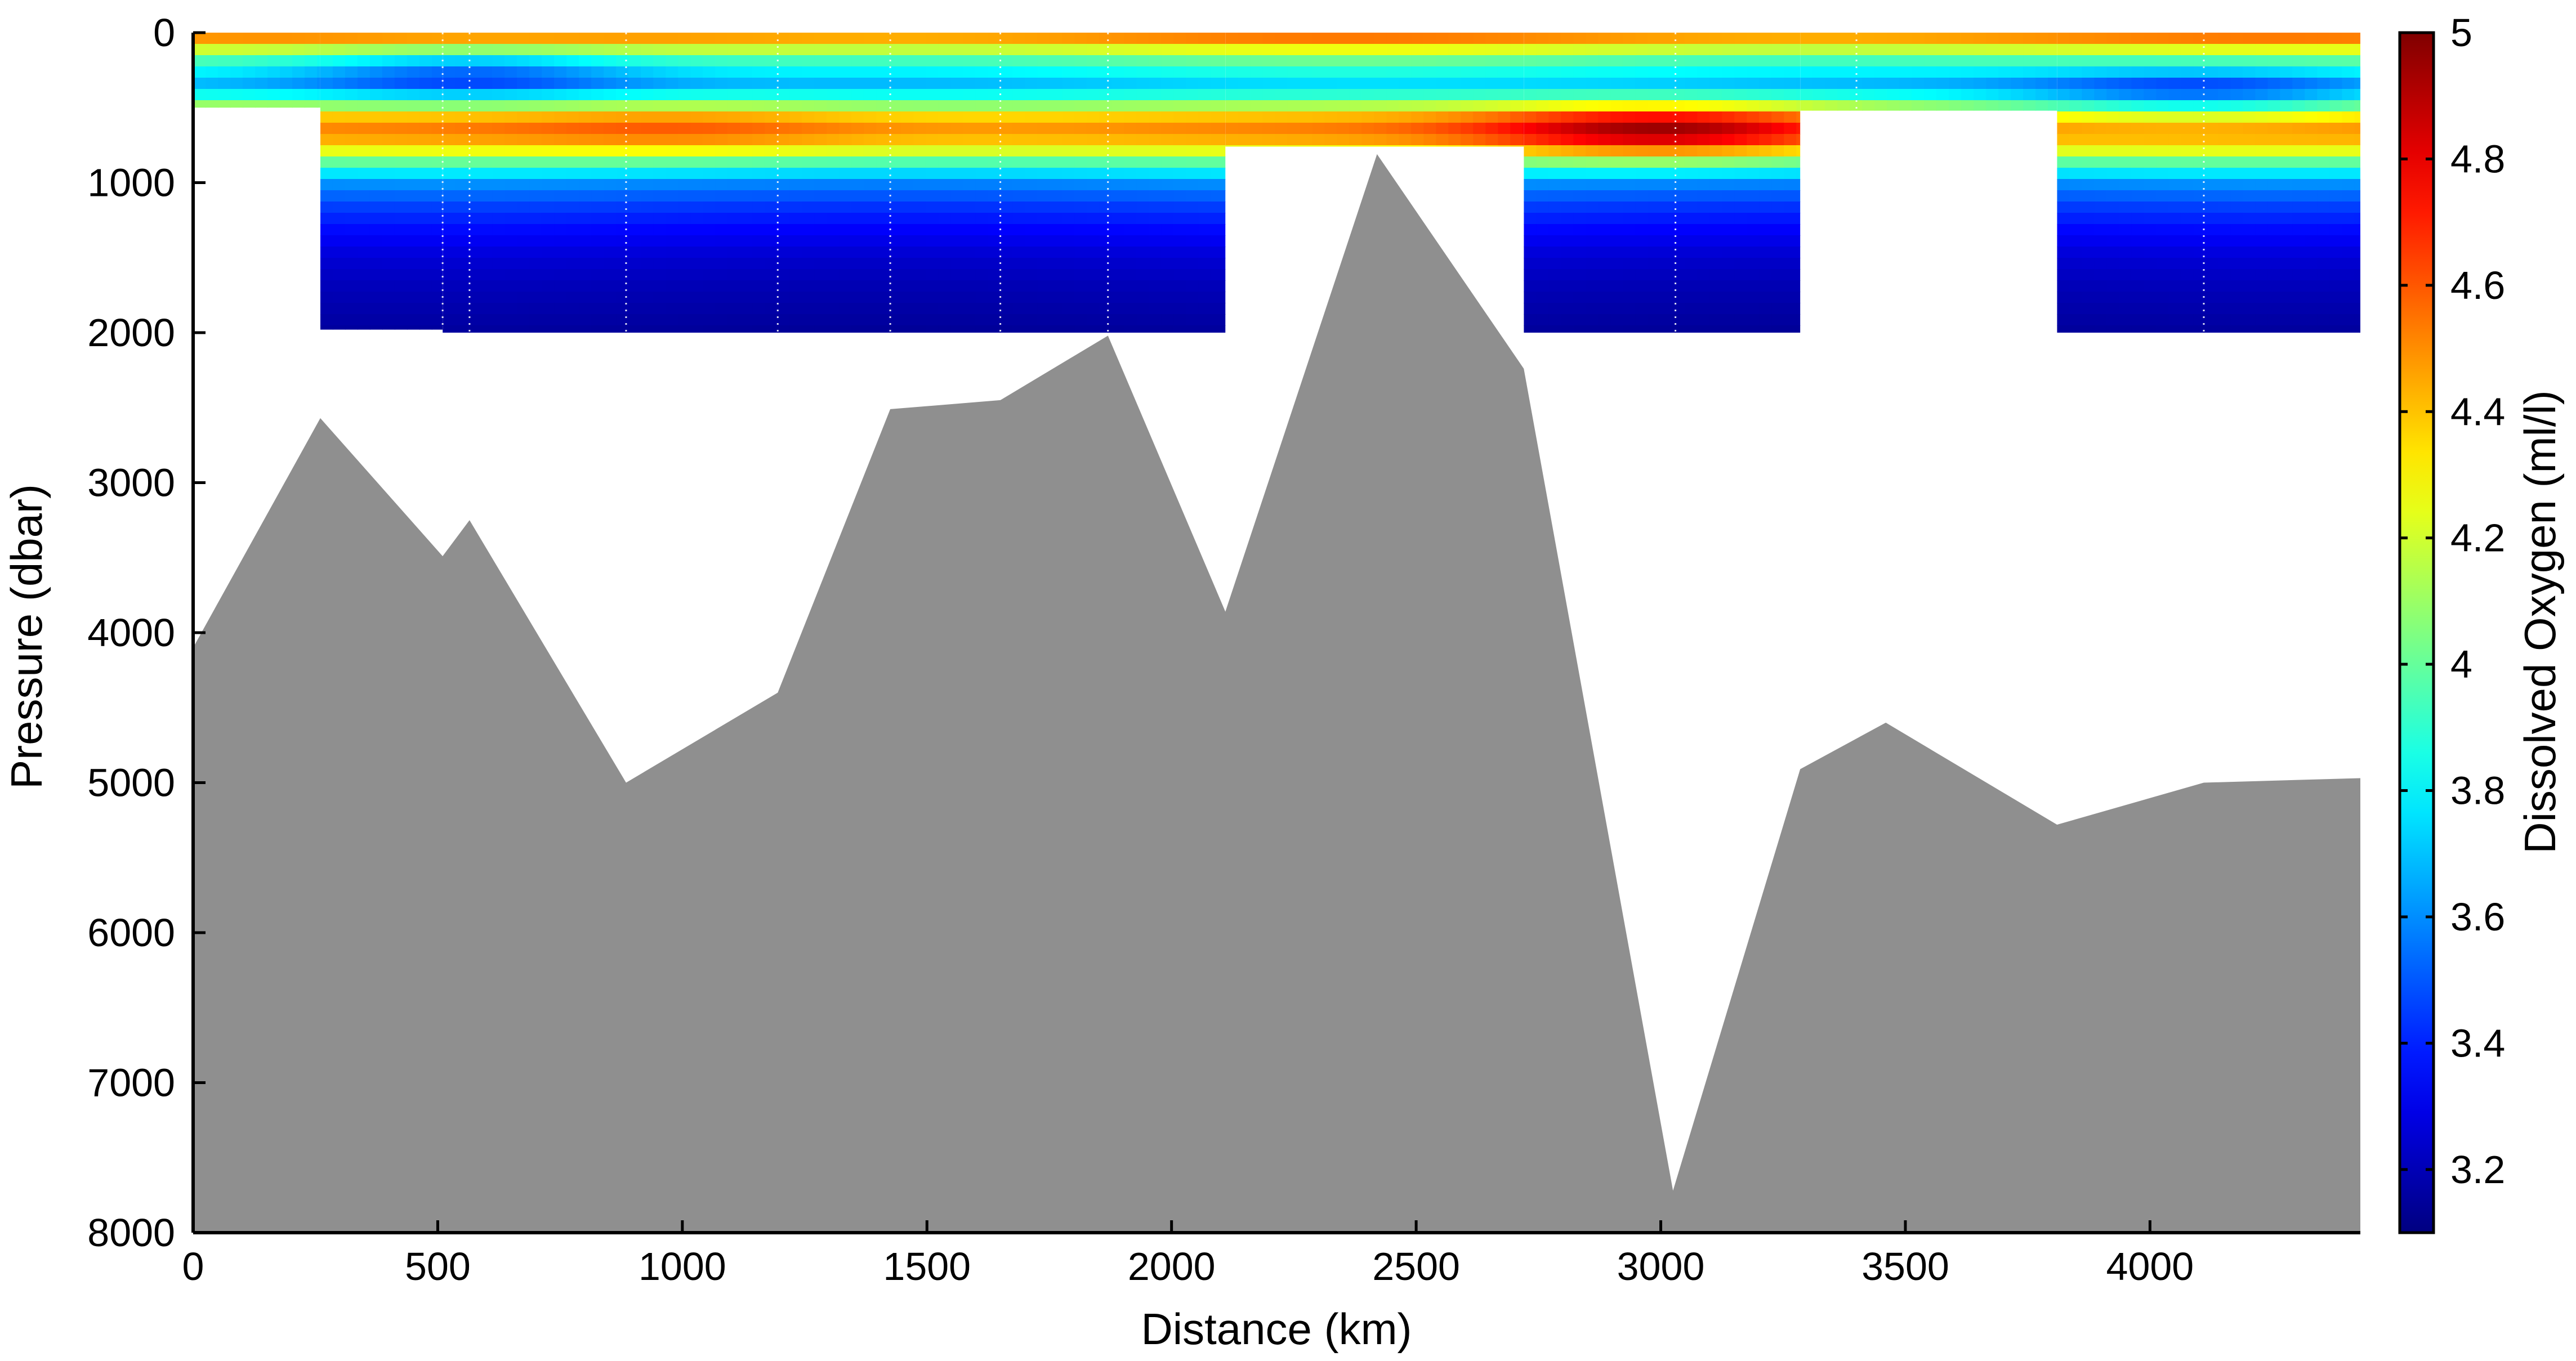 The image size is (2576, 1361). What do you see at coordinates (164, 33) in the screenshot?
I see `y-tick-label-0: 0` at bounding box center [164, 33].